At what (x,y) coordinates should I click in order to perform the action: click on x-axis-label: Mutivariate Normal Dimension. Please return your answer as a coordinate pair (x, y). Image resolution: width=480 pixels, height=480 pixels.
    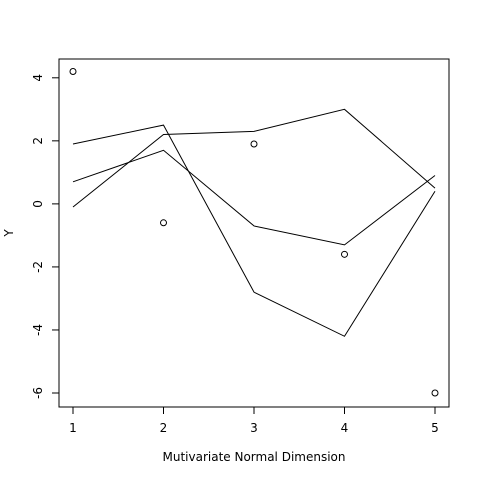
    Looking at the image, I should click on (254, 457).